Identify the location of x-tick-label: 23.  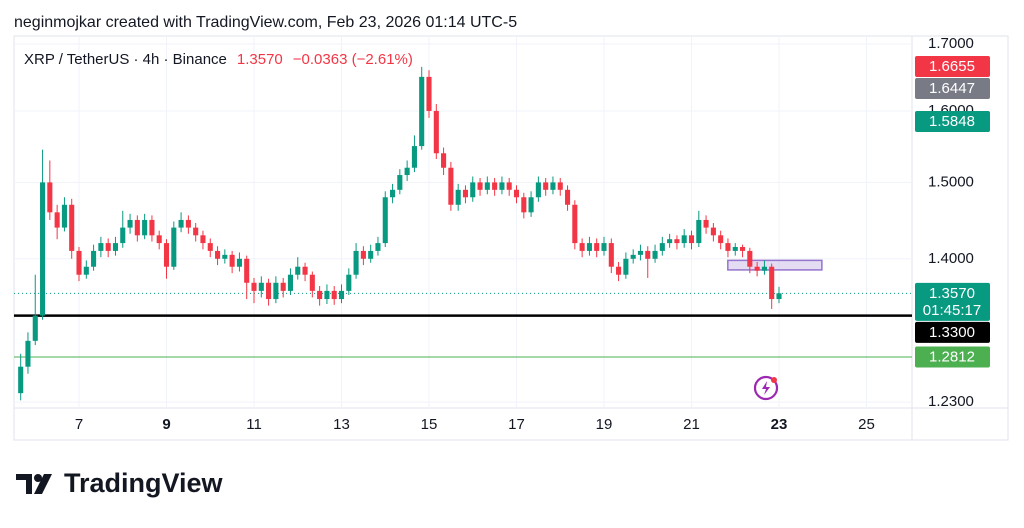
(779, 424).